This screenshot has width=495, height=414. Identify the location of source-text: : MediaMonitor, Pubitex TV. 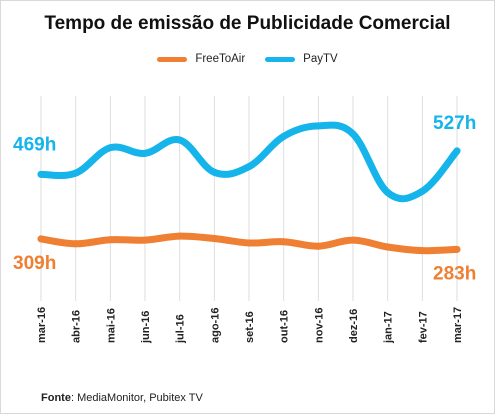
(136, 398).